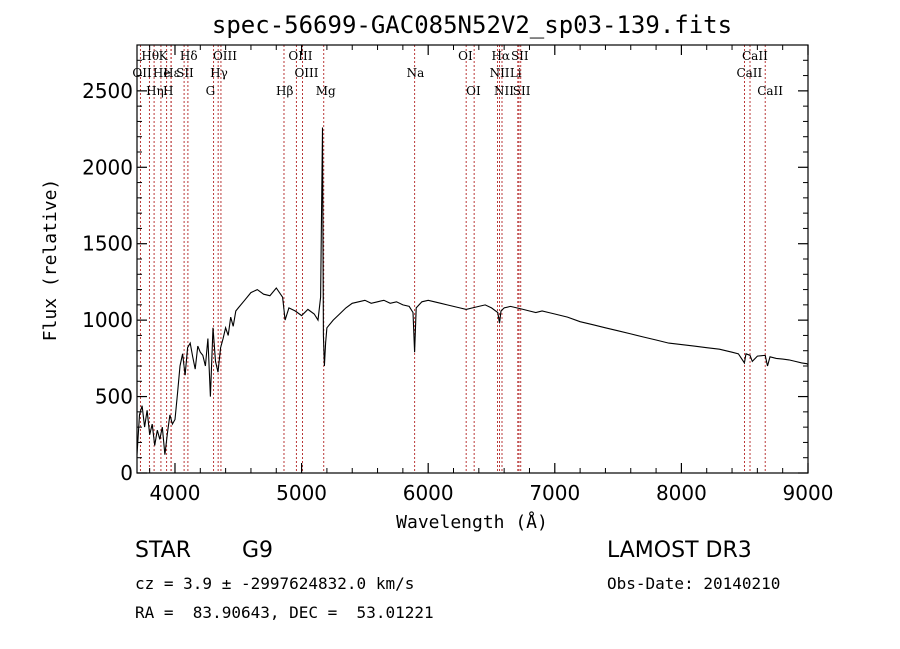 This screenshot has height=649, width=900. What do you see at coordinates (107, 244) in the screenshot?
I see `y-tick-label: 1500` at bounding box center [107, 244].